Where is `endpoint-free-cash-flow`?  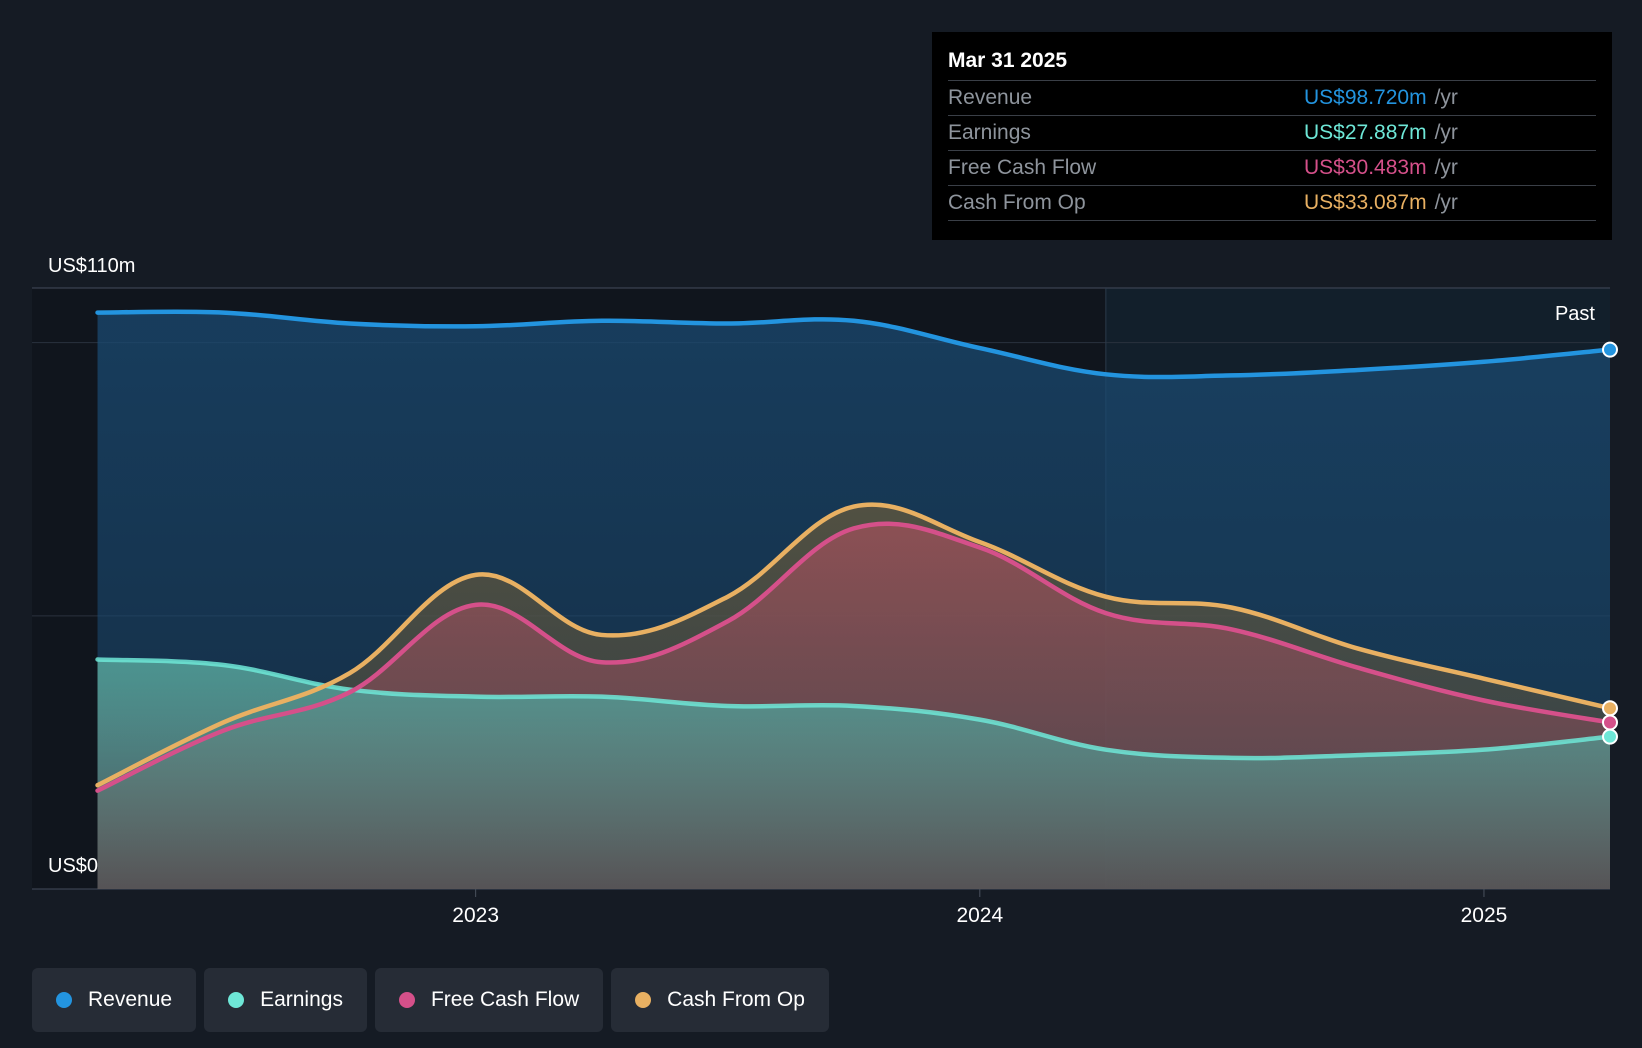 endpoint-free-cash-flow is located at coordinates (1610, 722).